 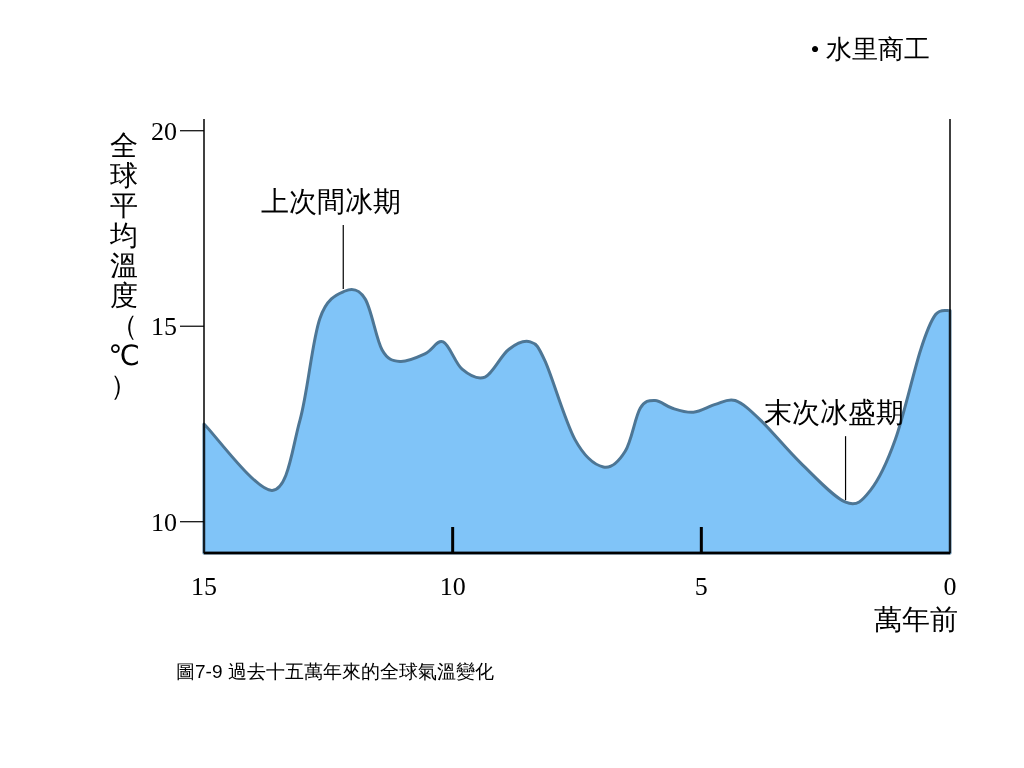 What do you see at coordinates (331, 202) in the screenshot?
I see `annotation: 上次間冰期` at bounding box center [331, 202].